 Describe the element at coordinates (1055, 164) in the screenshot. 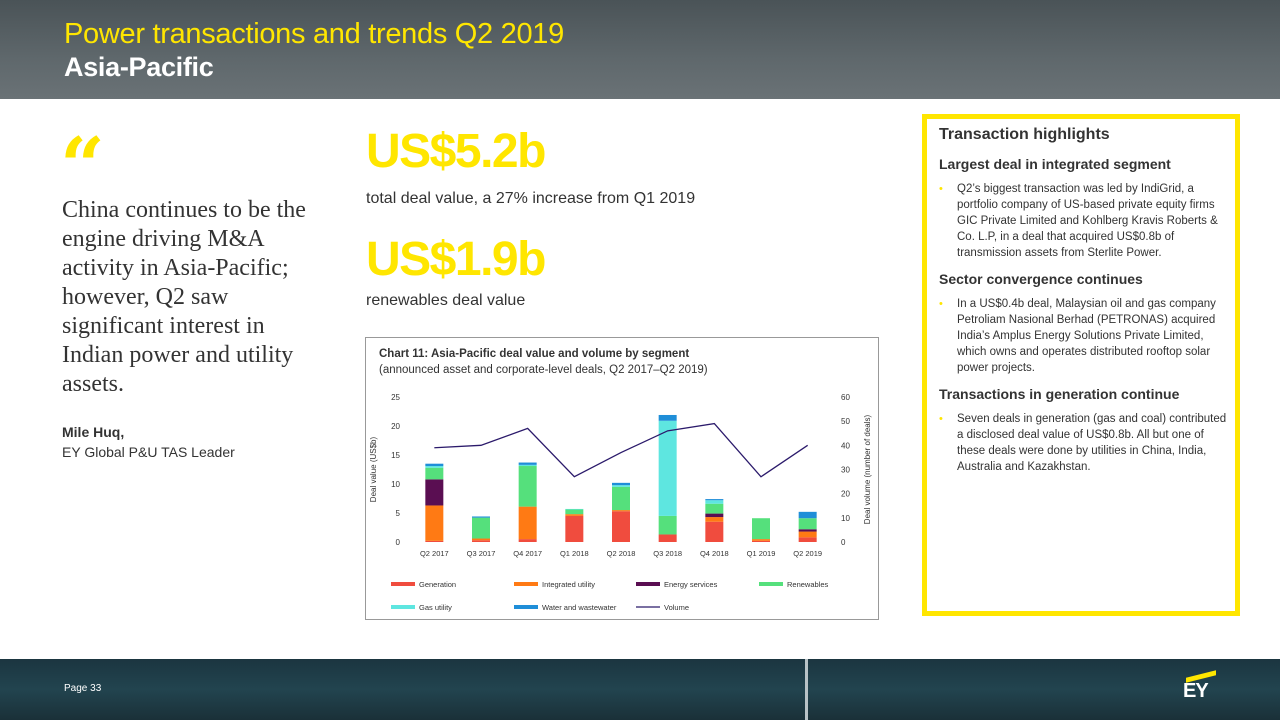

I see `highlight-heading: Largest deal in integrated segment` at that location.